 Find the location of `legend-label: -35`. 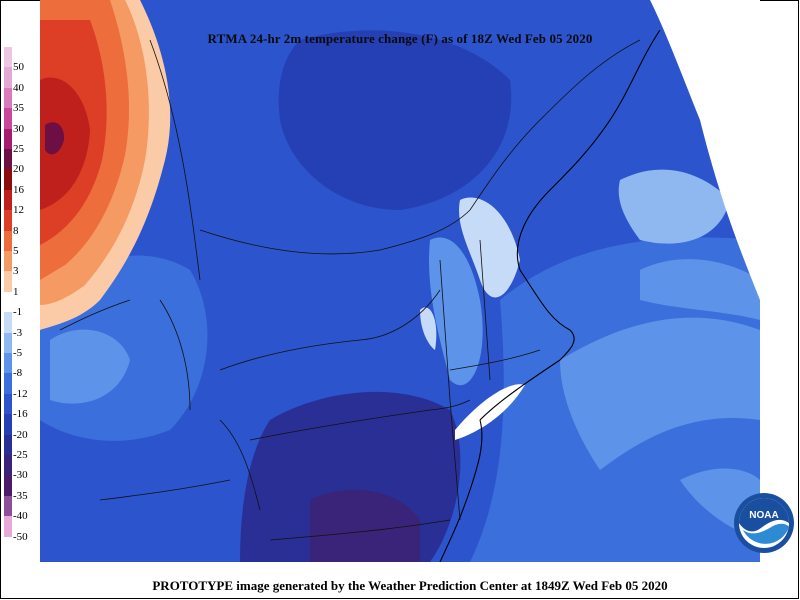

legend-label: -35 is located at coordinates (20, 495).